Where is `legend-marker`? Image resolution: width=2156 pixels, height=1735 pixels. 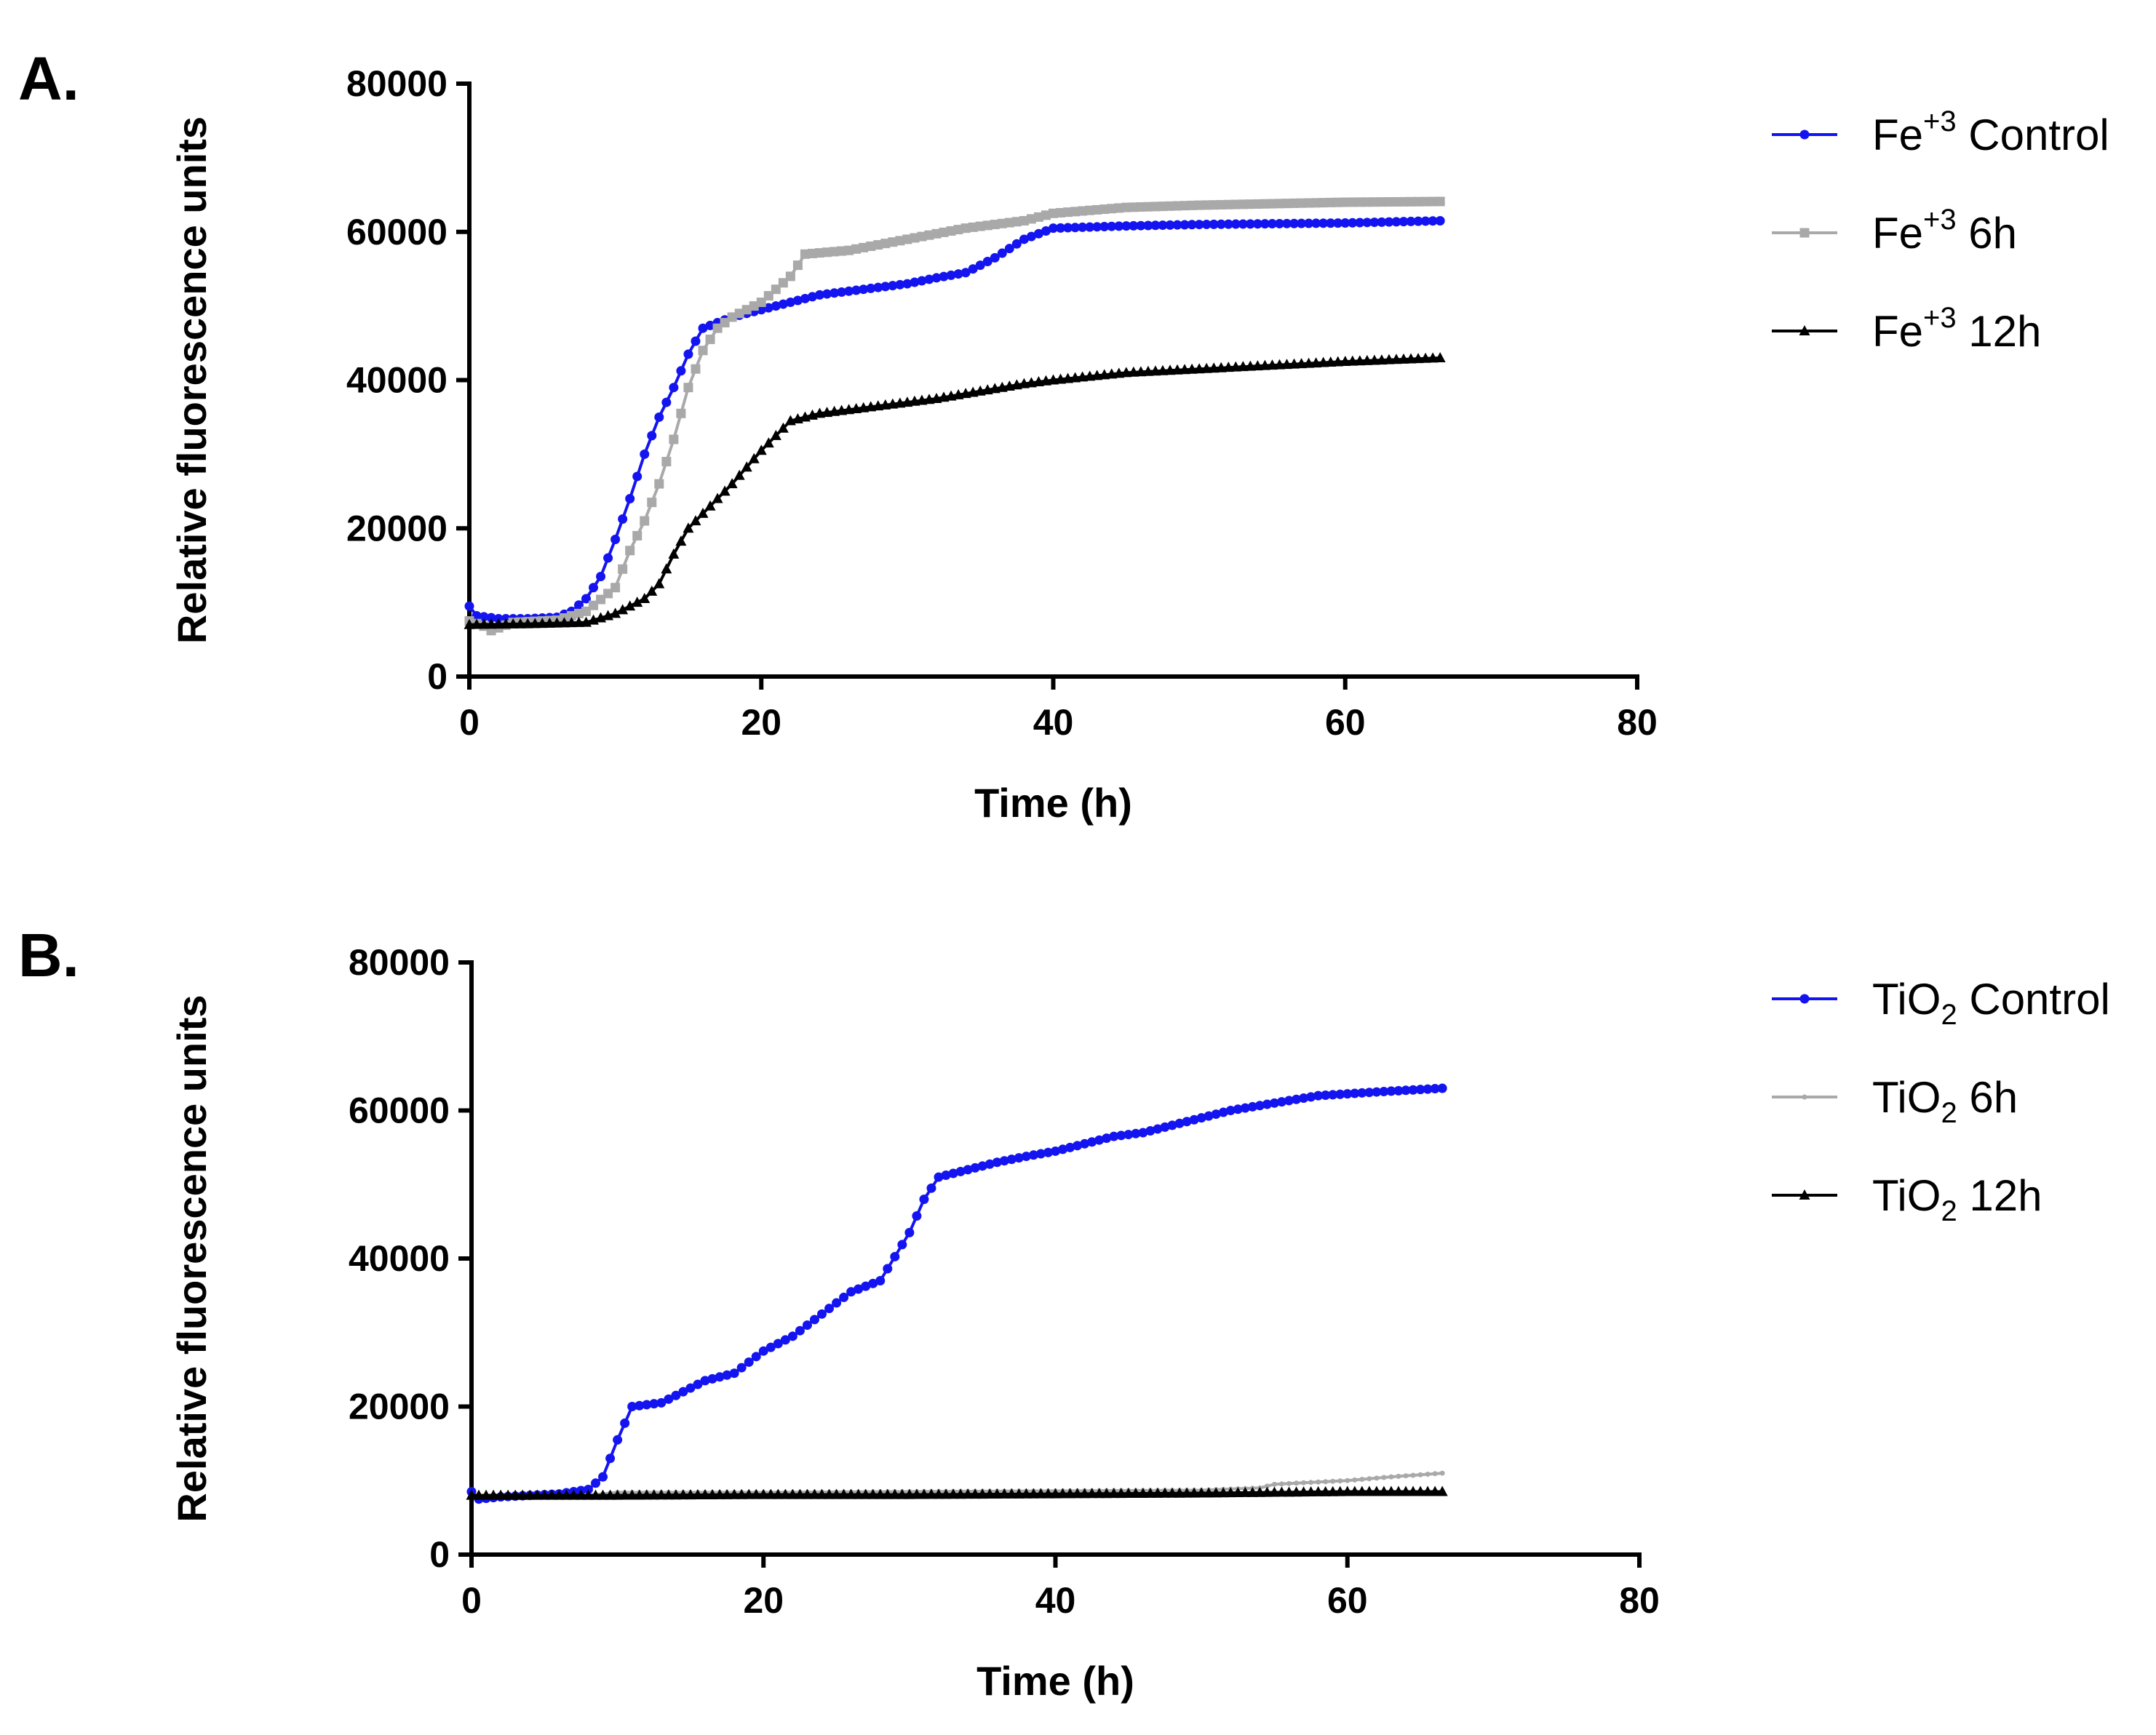
legend-marker is located at coordinates (1804, 1097).